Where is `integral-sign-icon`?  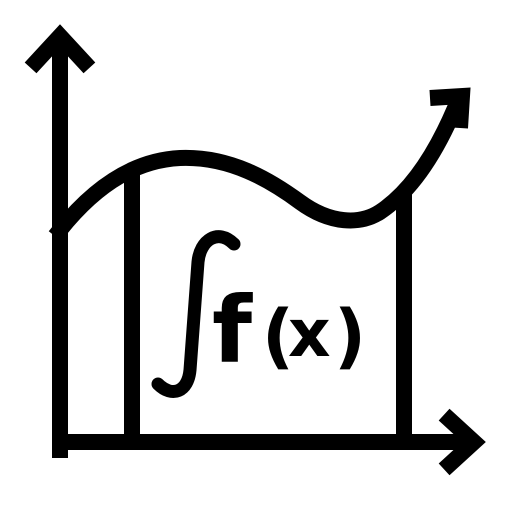 integral-sign-icon is located at coordinates (196, 314).